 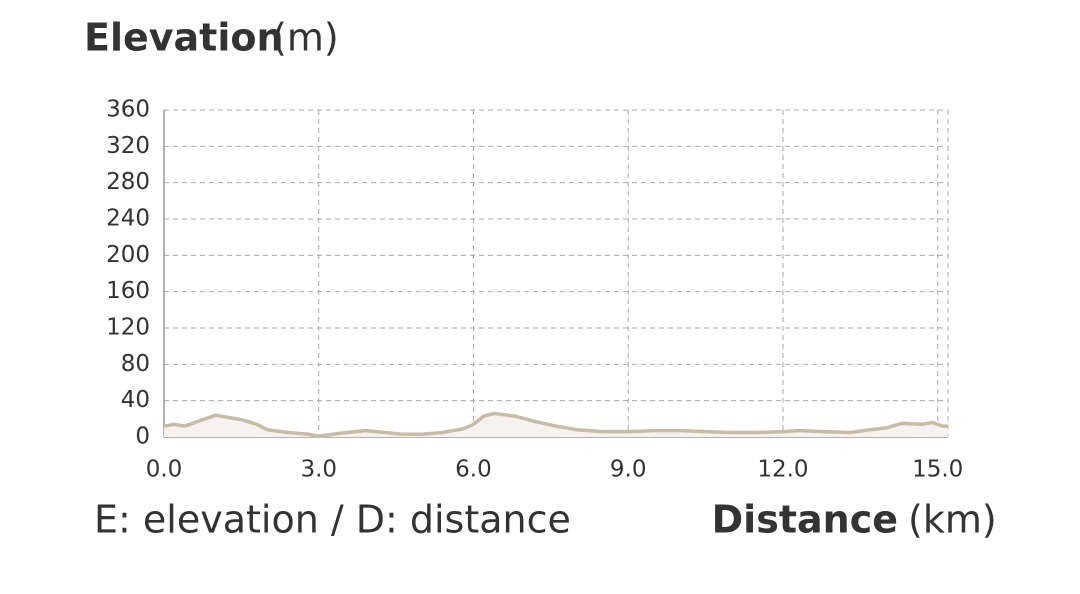 I want to click on y-tick-label: 0, so click(x=142, y=437).